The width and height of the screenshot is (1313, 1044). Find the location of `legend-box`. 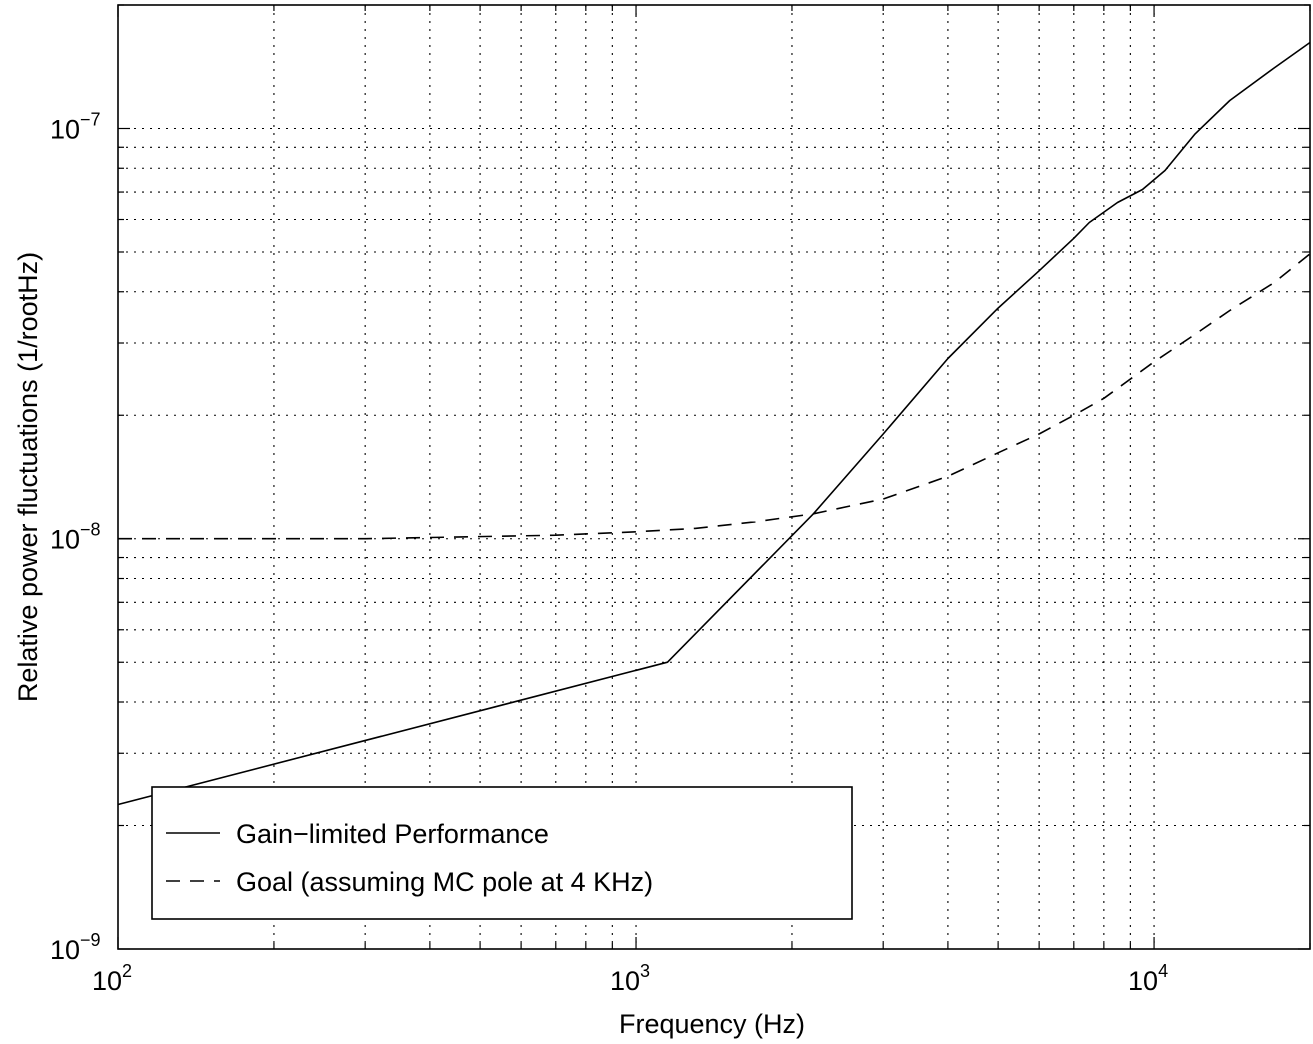

legend-box is located at coordinates (502, 853).